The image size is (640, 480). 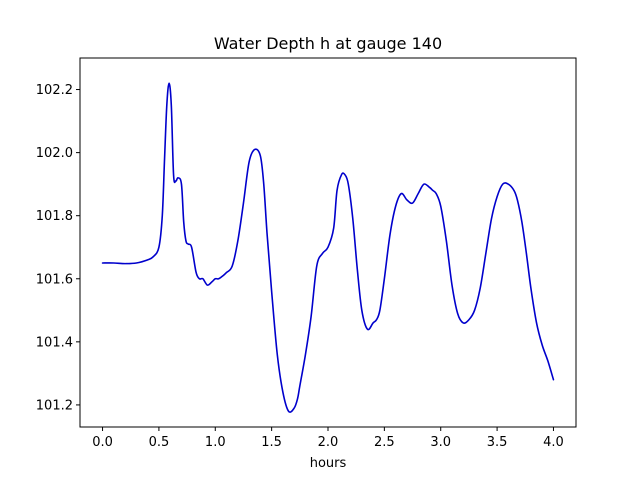 I want to click on x-tick-label: 3.5, so click(x=497, y=442).